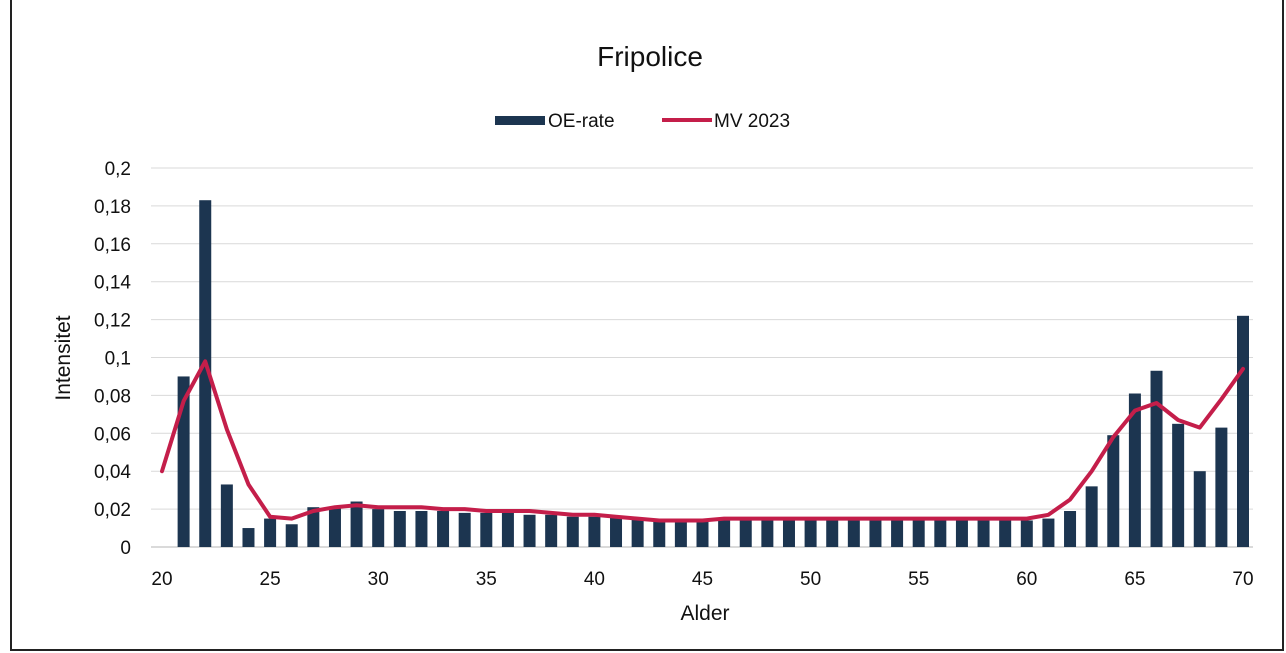  I want to click on y-tick-label: 0,06, so click(112, 434).